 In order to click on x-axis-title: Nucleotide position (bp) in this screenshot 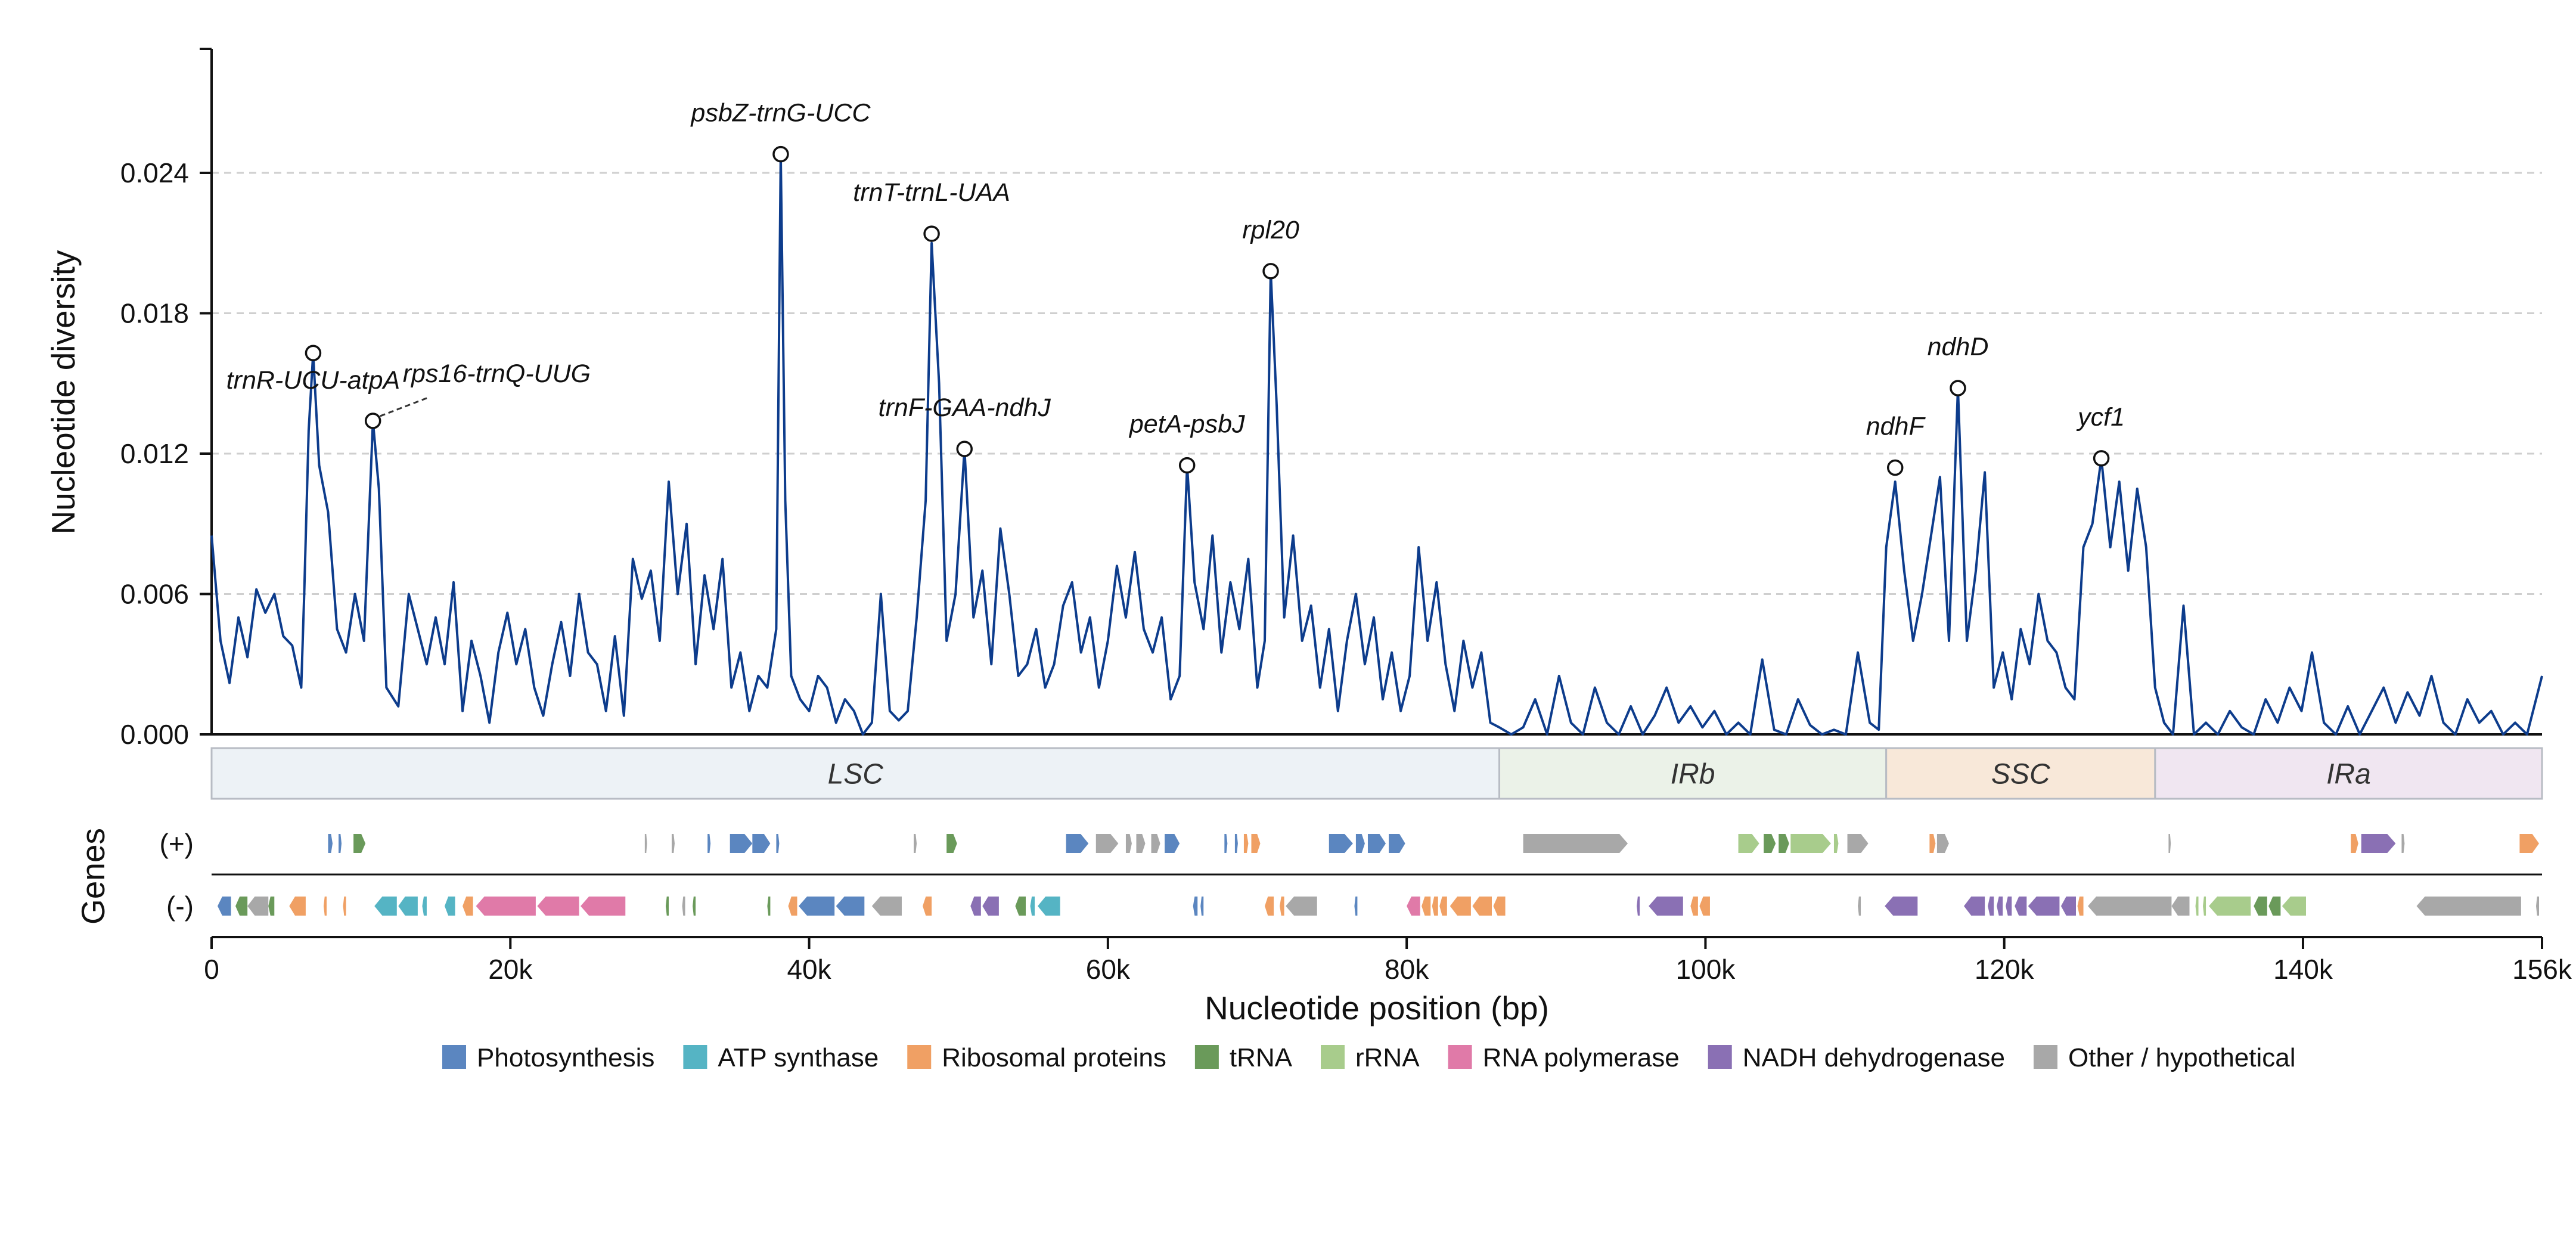, I will do `click(1377, 1008)`.